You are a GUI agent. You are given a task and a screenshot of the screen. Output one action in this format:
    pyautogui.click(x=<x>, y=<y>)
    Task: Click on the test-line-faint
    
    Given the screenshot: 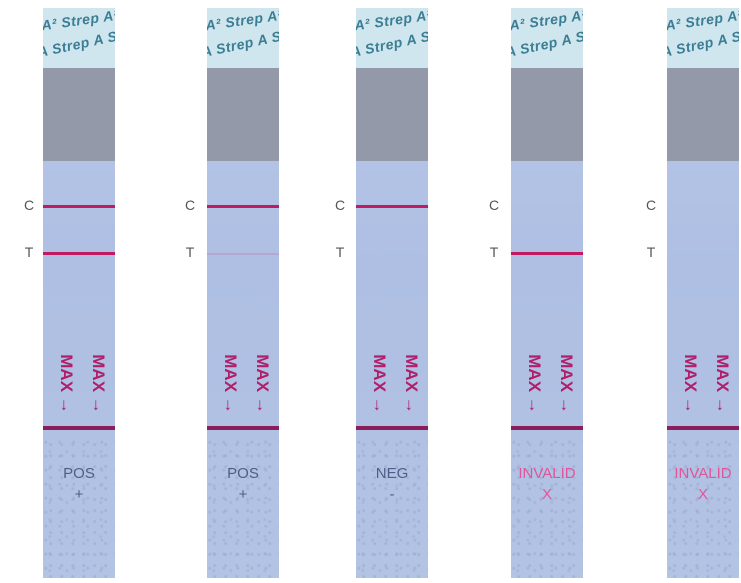 What is the action you would take?
    pyautogui.click(x=243, y=254)
    